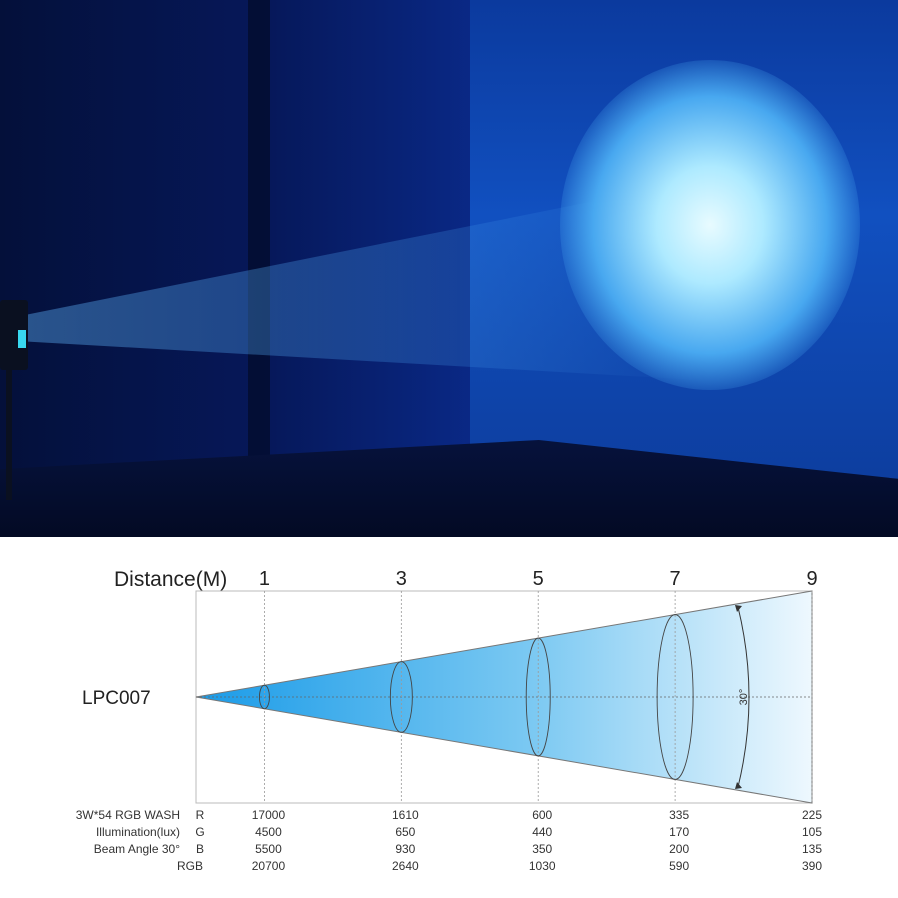 This screenshot has width=898, height=898. I want to click on illumination-value: 600, so click(542, 815).